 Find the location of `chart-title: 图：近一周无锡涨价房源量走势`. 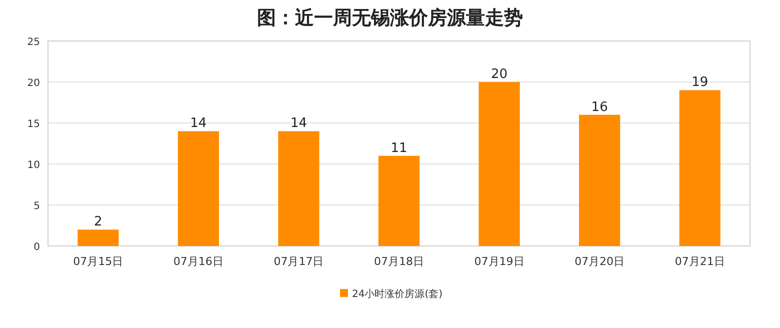

chart-title: 图：近一周无锡涨价房源量走势 is located at coordinates (390, 18).